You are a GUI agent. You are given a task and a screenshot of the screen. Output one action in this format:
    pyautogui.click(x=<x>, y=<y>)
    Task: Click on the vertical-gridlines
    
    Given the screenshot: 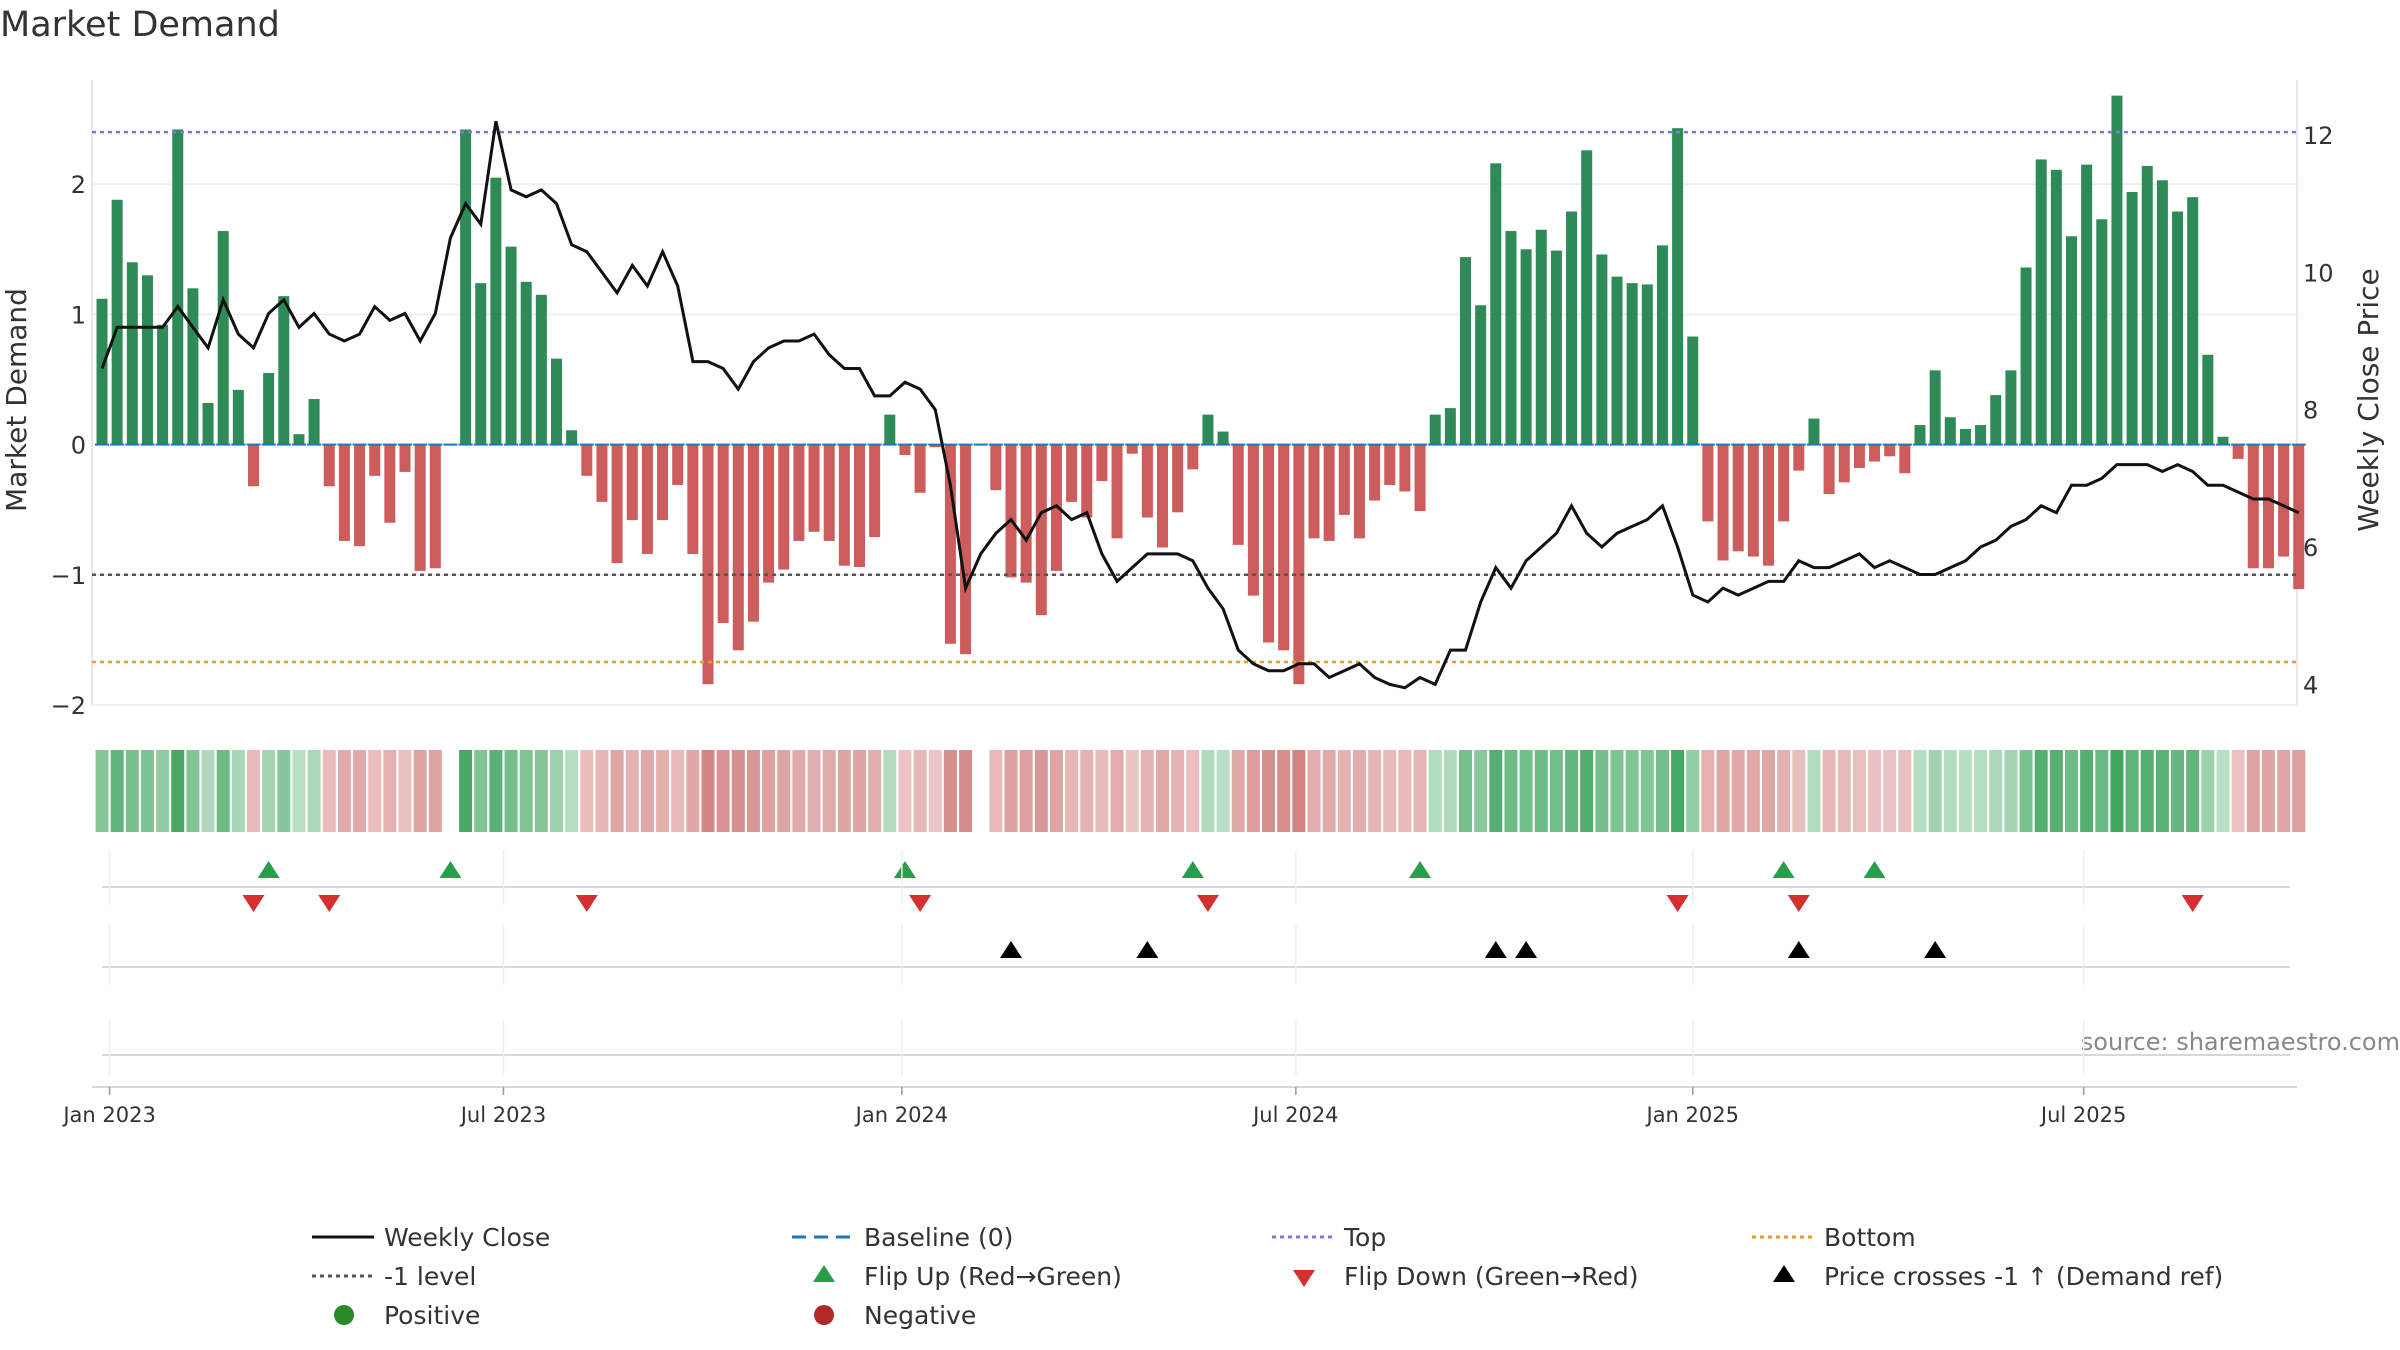 What is the action you would take?
    pyautogui.click(x=1096, y=962)
    